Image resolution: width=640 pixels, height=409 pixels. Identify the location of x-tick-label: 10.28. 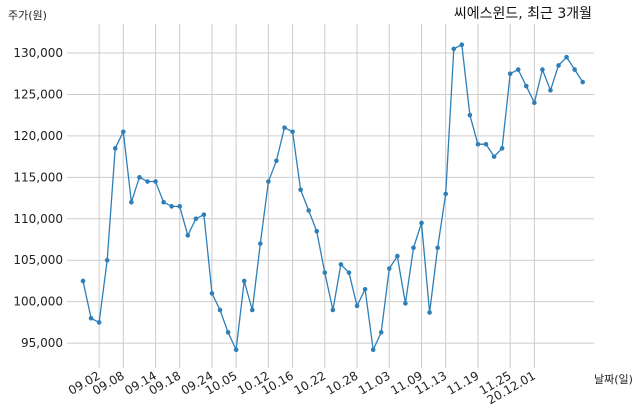
(342, 382).